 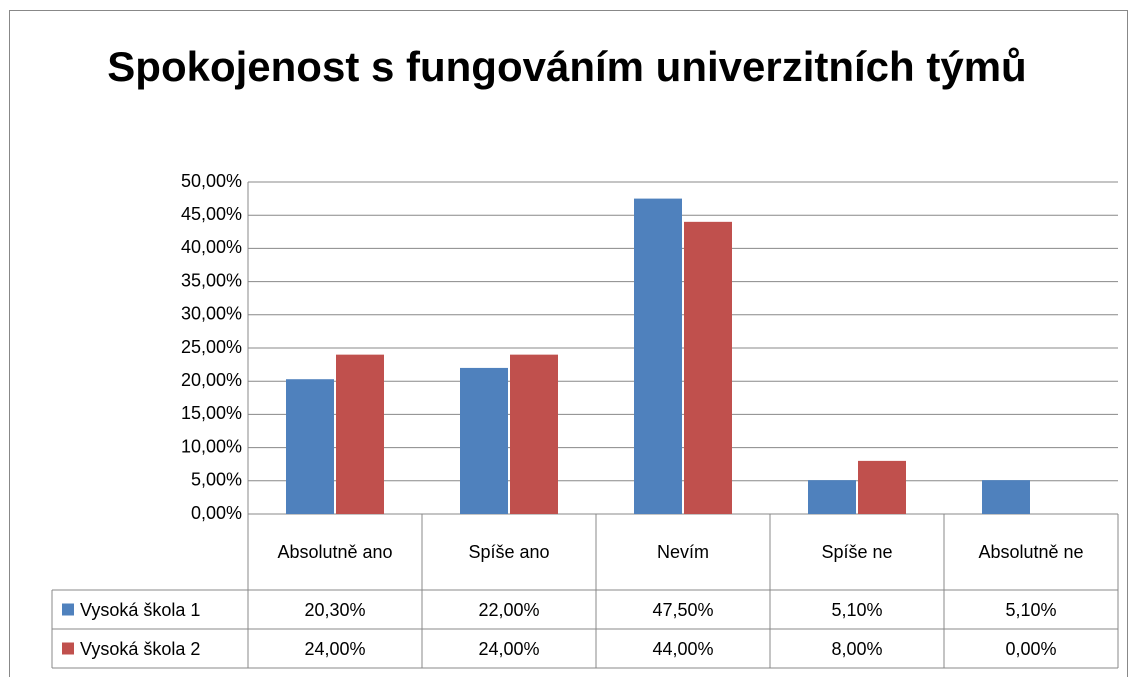 I want to click on y-tick-label: 0,00%, so click(x=216, y=513).